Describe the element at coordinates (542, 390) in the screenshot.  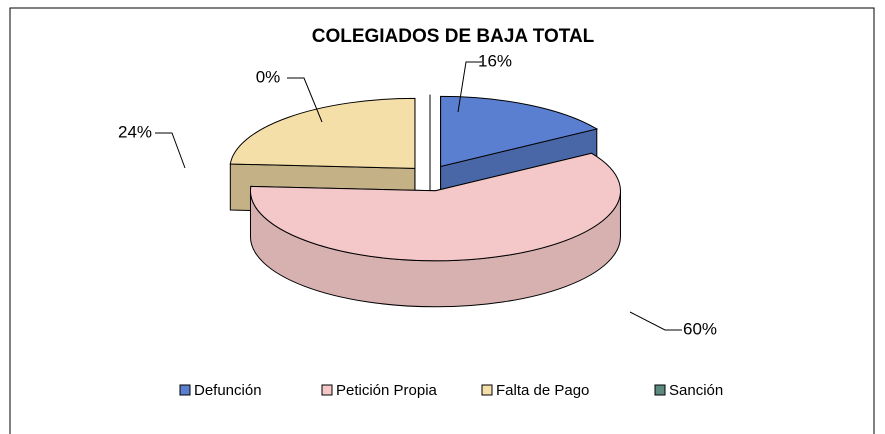
I see `legend-label: Falta de Pago` at that location.